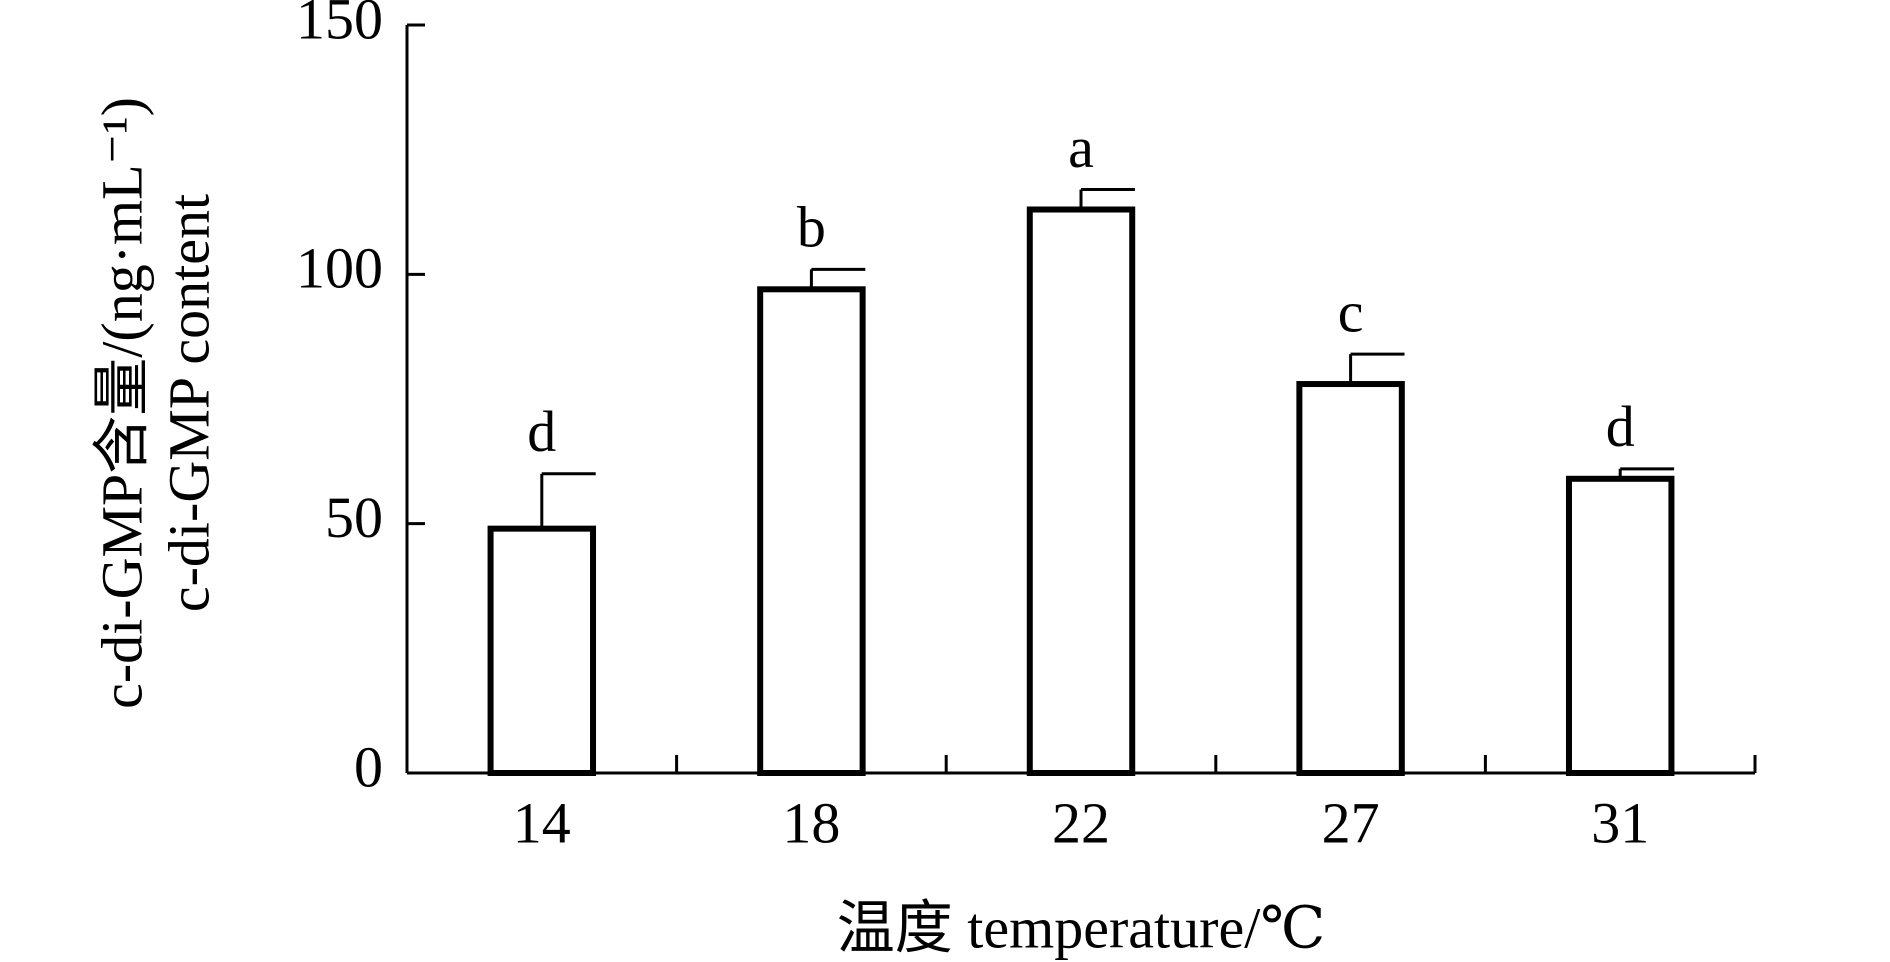 Image resolution: width=1890 pixels, height=962 pixels. Describe the element at coordinates (339, 25) in the screenshot. I see `y-tick-label: 150` at that location.